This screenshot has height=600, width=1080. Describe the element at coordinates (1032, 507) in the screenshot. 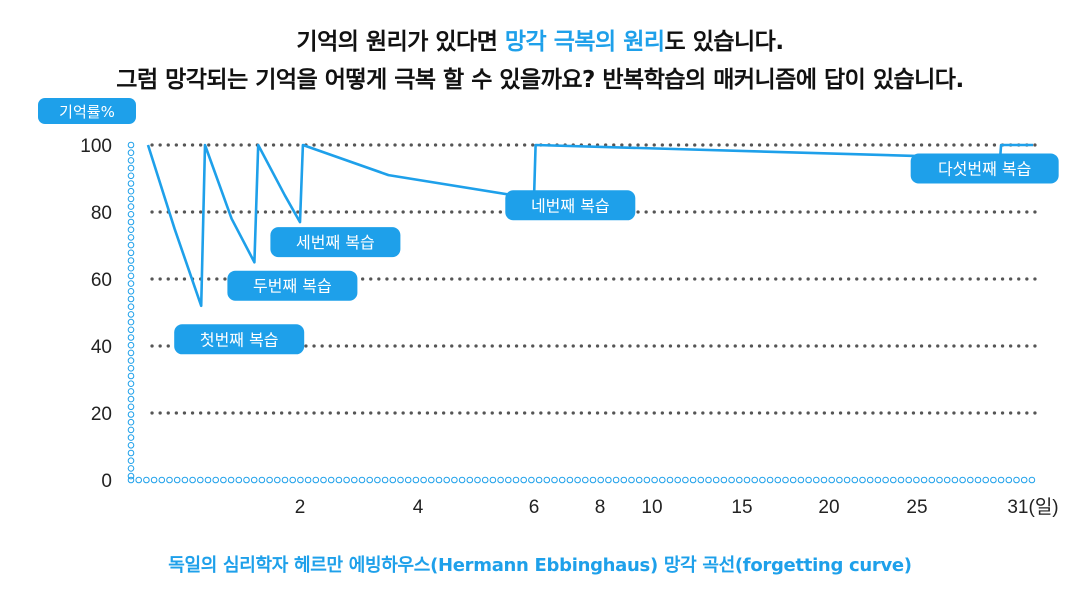

I see `x-tick-label: 31(일)` at that location.